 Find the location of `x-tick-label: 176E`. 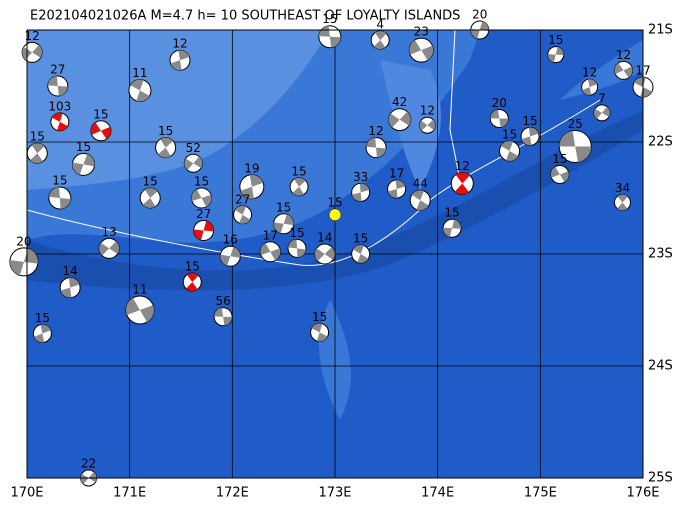

x-tick-label: 176E is located at coordinates (642, 493).